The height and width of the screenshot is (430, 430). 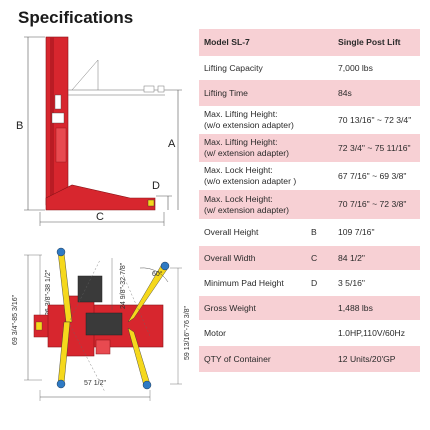 I want to click on spec-row: Overall Width C 84 1/2", so click(x=309, y=258).